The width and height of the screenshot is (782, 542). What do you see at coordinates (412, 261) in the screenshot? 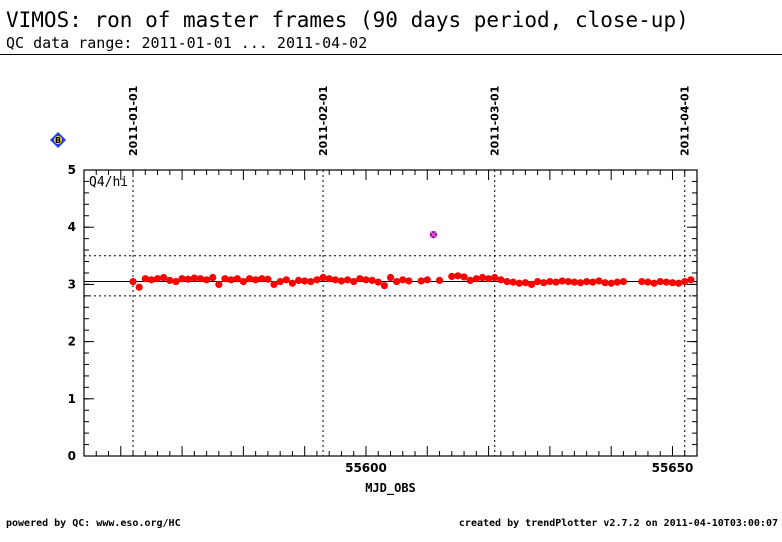
I see `data-points` at bounding box center [412, 261].